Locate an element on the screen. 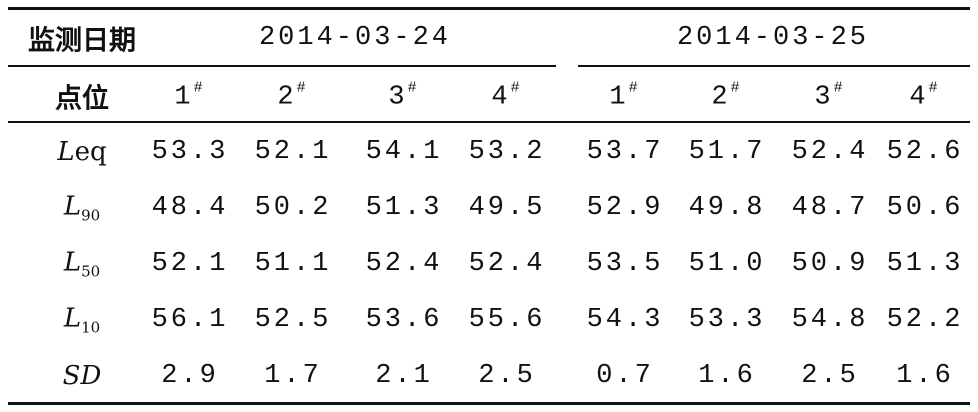 The image size is (978, 412). value: 50.2 is located at coordinates (293, 208).